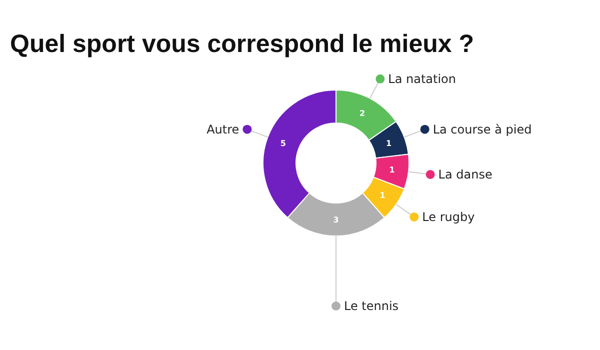 This screenshot has height=350, width=600. Describe the element at coordinates (336, 219) in the screenshot. I see `data-label: 3` at that location.